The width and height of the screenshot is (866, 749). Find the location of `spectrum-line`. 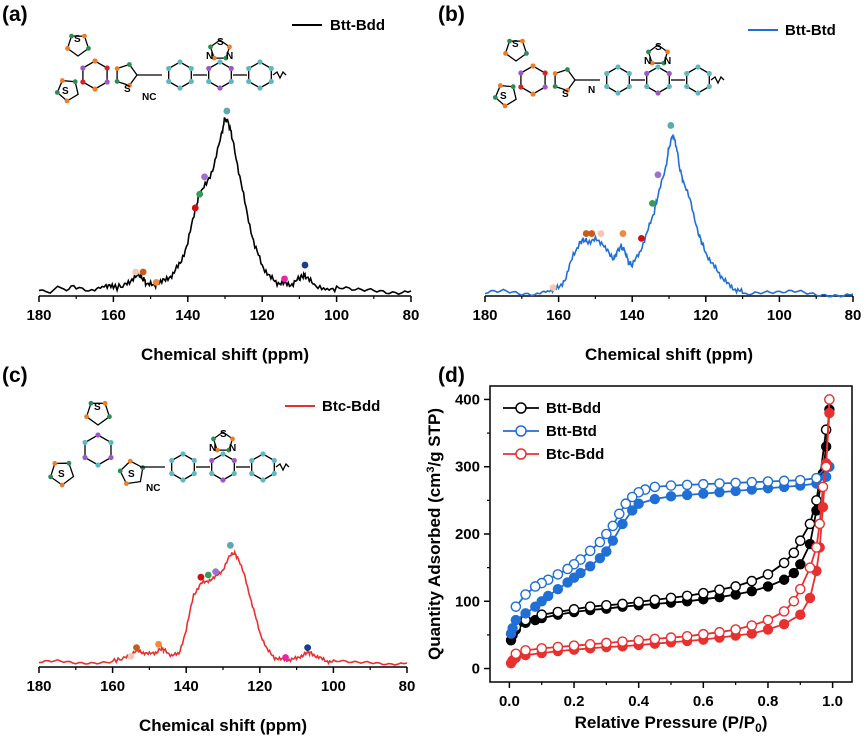

spectrum-line is located at coordinates (223, 607).